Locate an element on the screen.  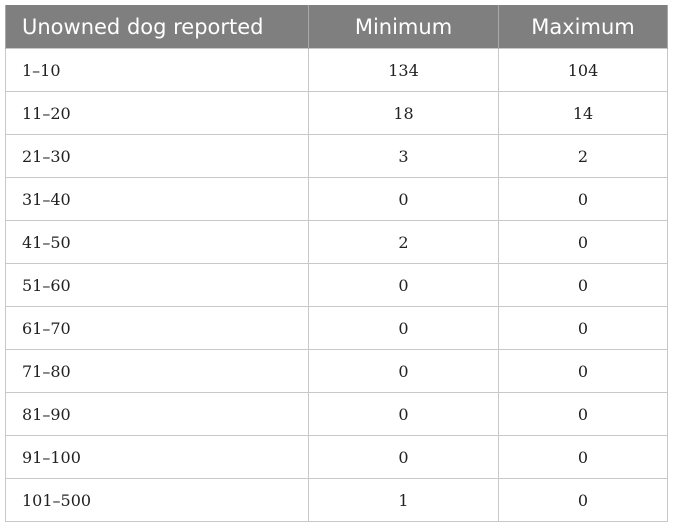
range-cell: 101–500 is located at coordinates (157, 500).